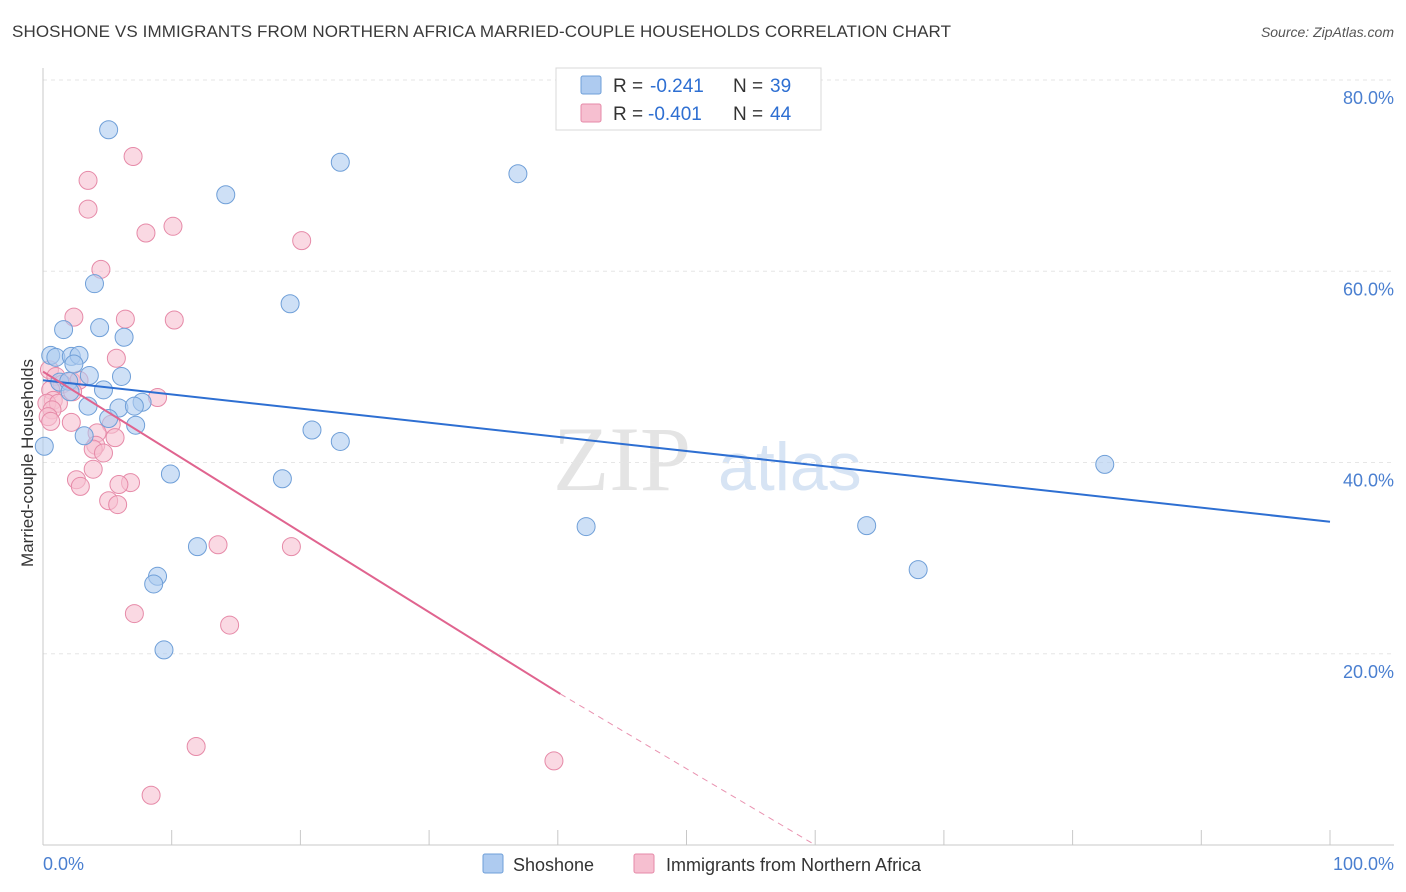 Image resolution: width=1406 pixels, height=892 pixels. Describe the element at coordinates (63, 864) in the screenshot. I see `x-tick-label-min: 0.0%` at that location.